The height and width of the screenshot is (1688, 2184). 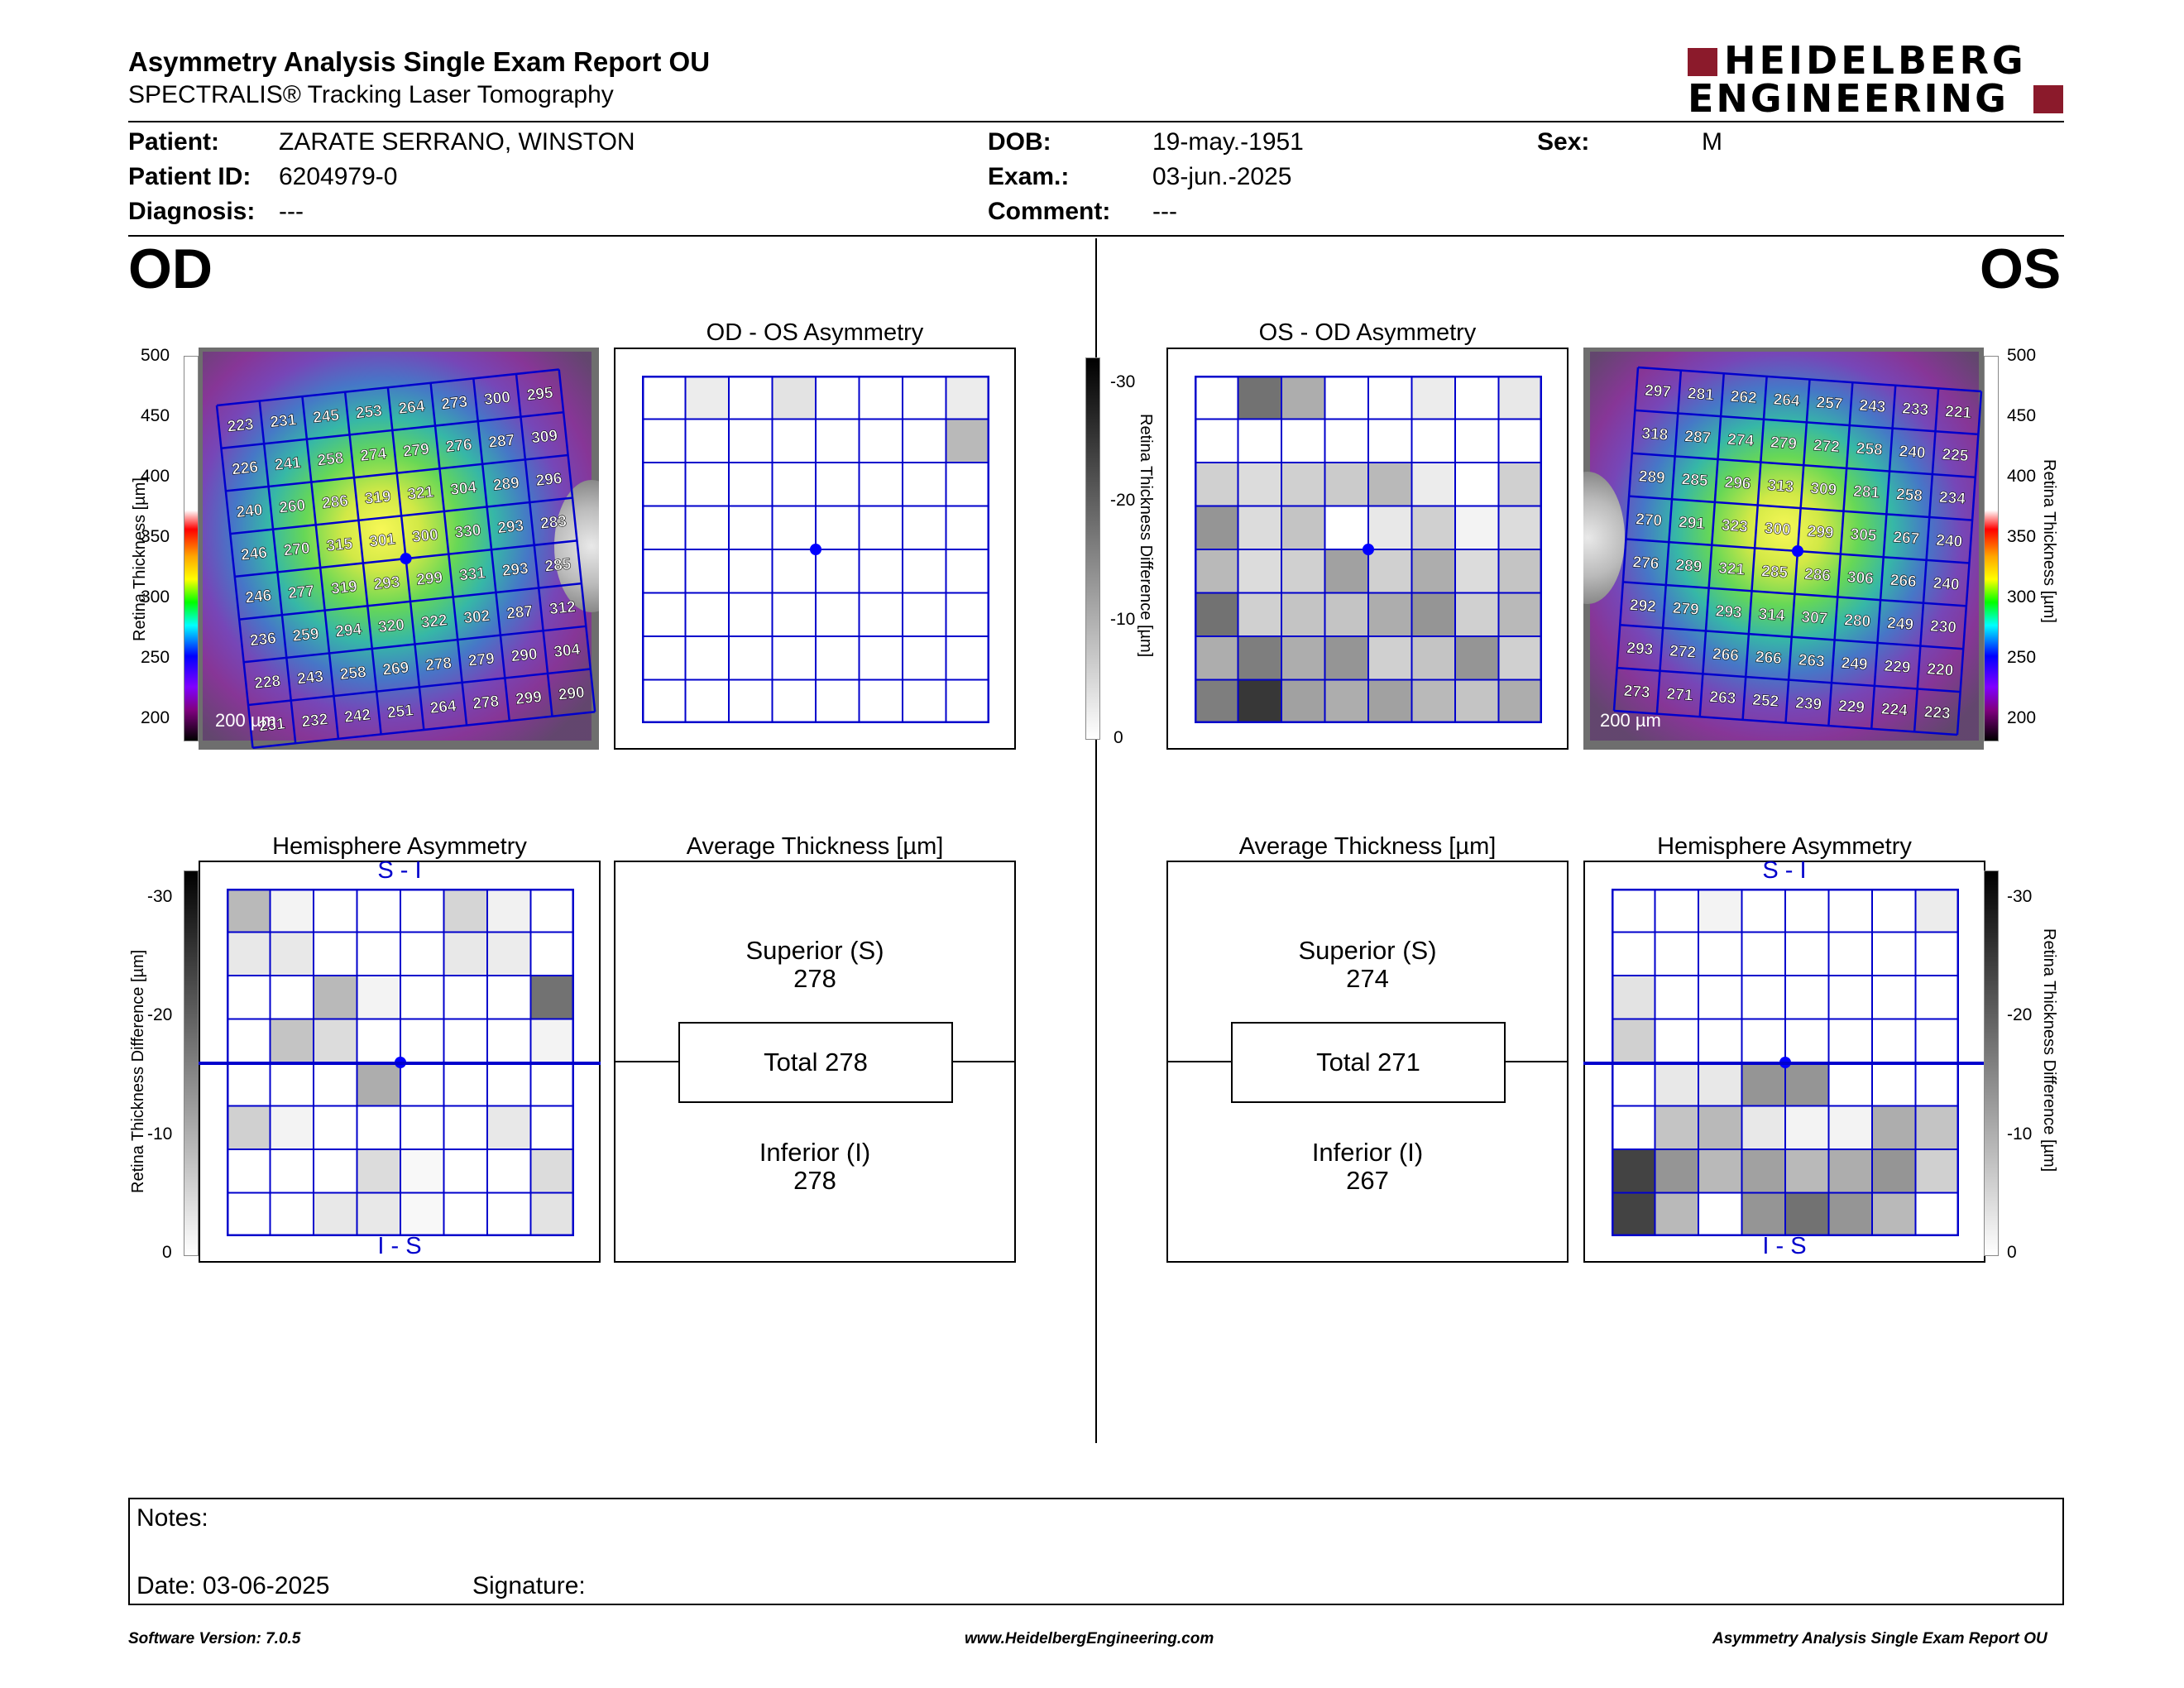 I want to click on od-thickness-axis-label: Retina Thickness [µm], so click(x=140, y=559).